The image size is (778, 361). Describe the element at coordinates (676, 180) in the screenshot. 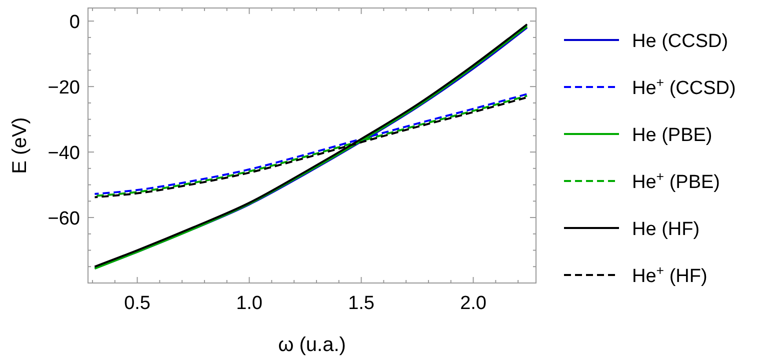

I see `legend-label: He$^{+}$ (PBE)` at that location.